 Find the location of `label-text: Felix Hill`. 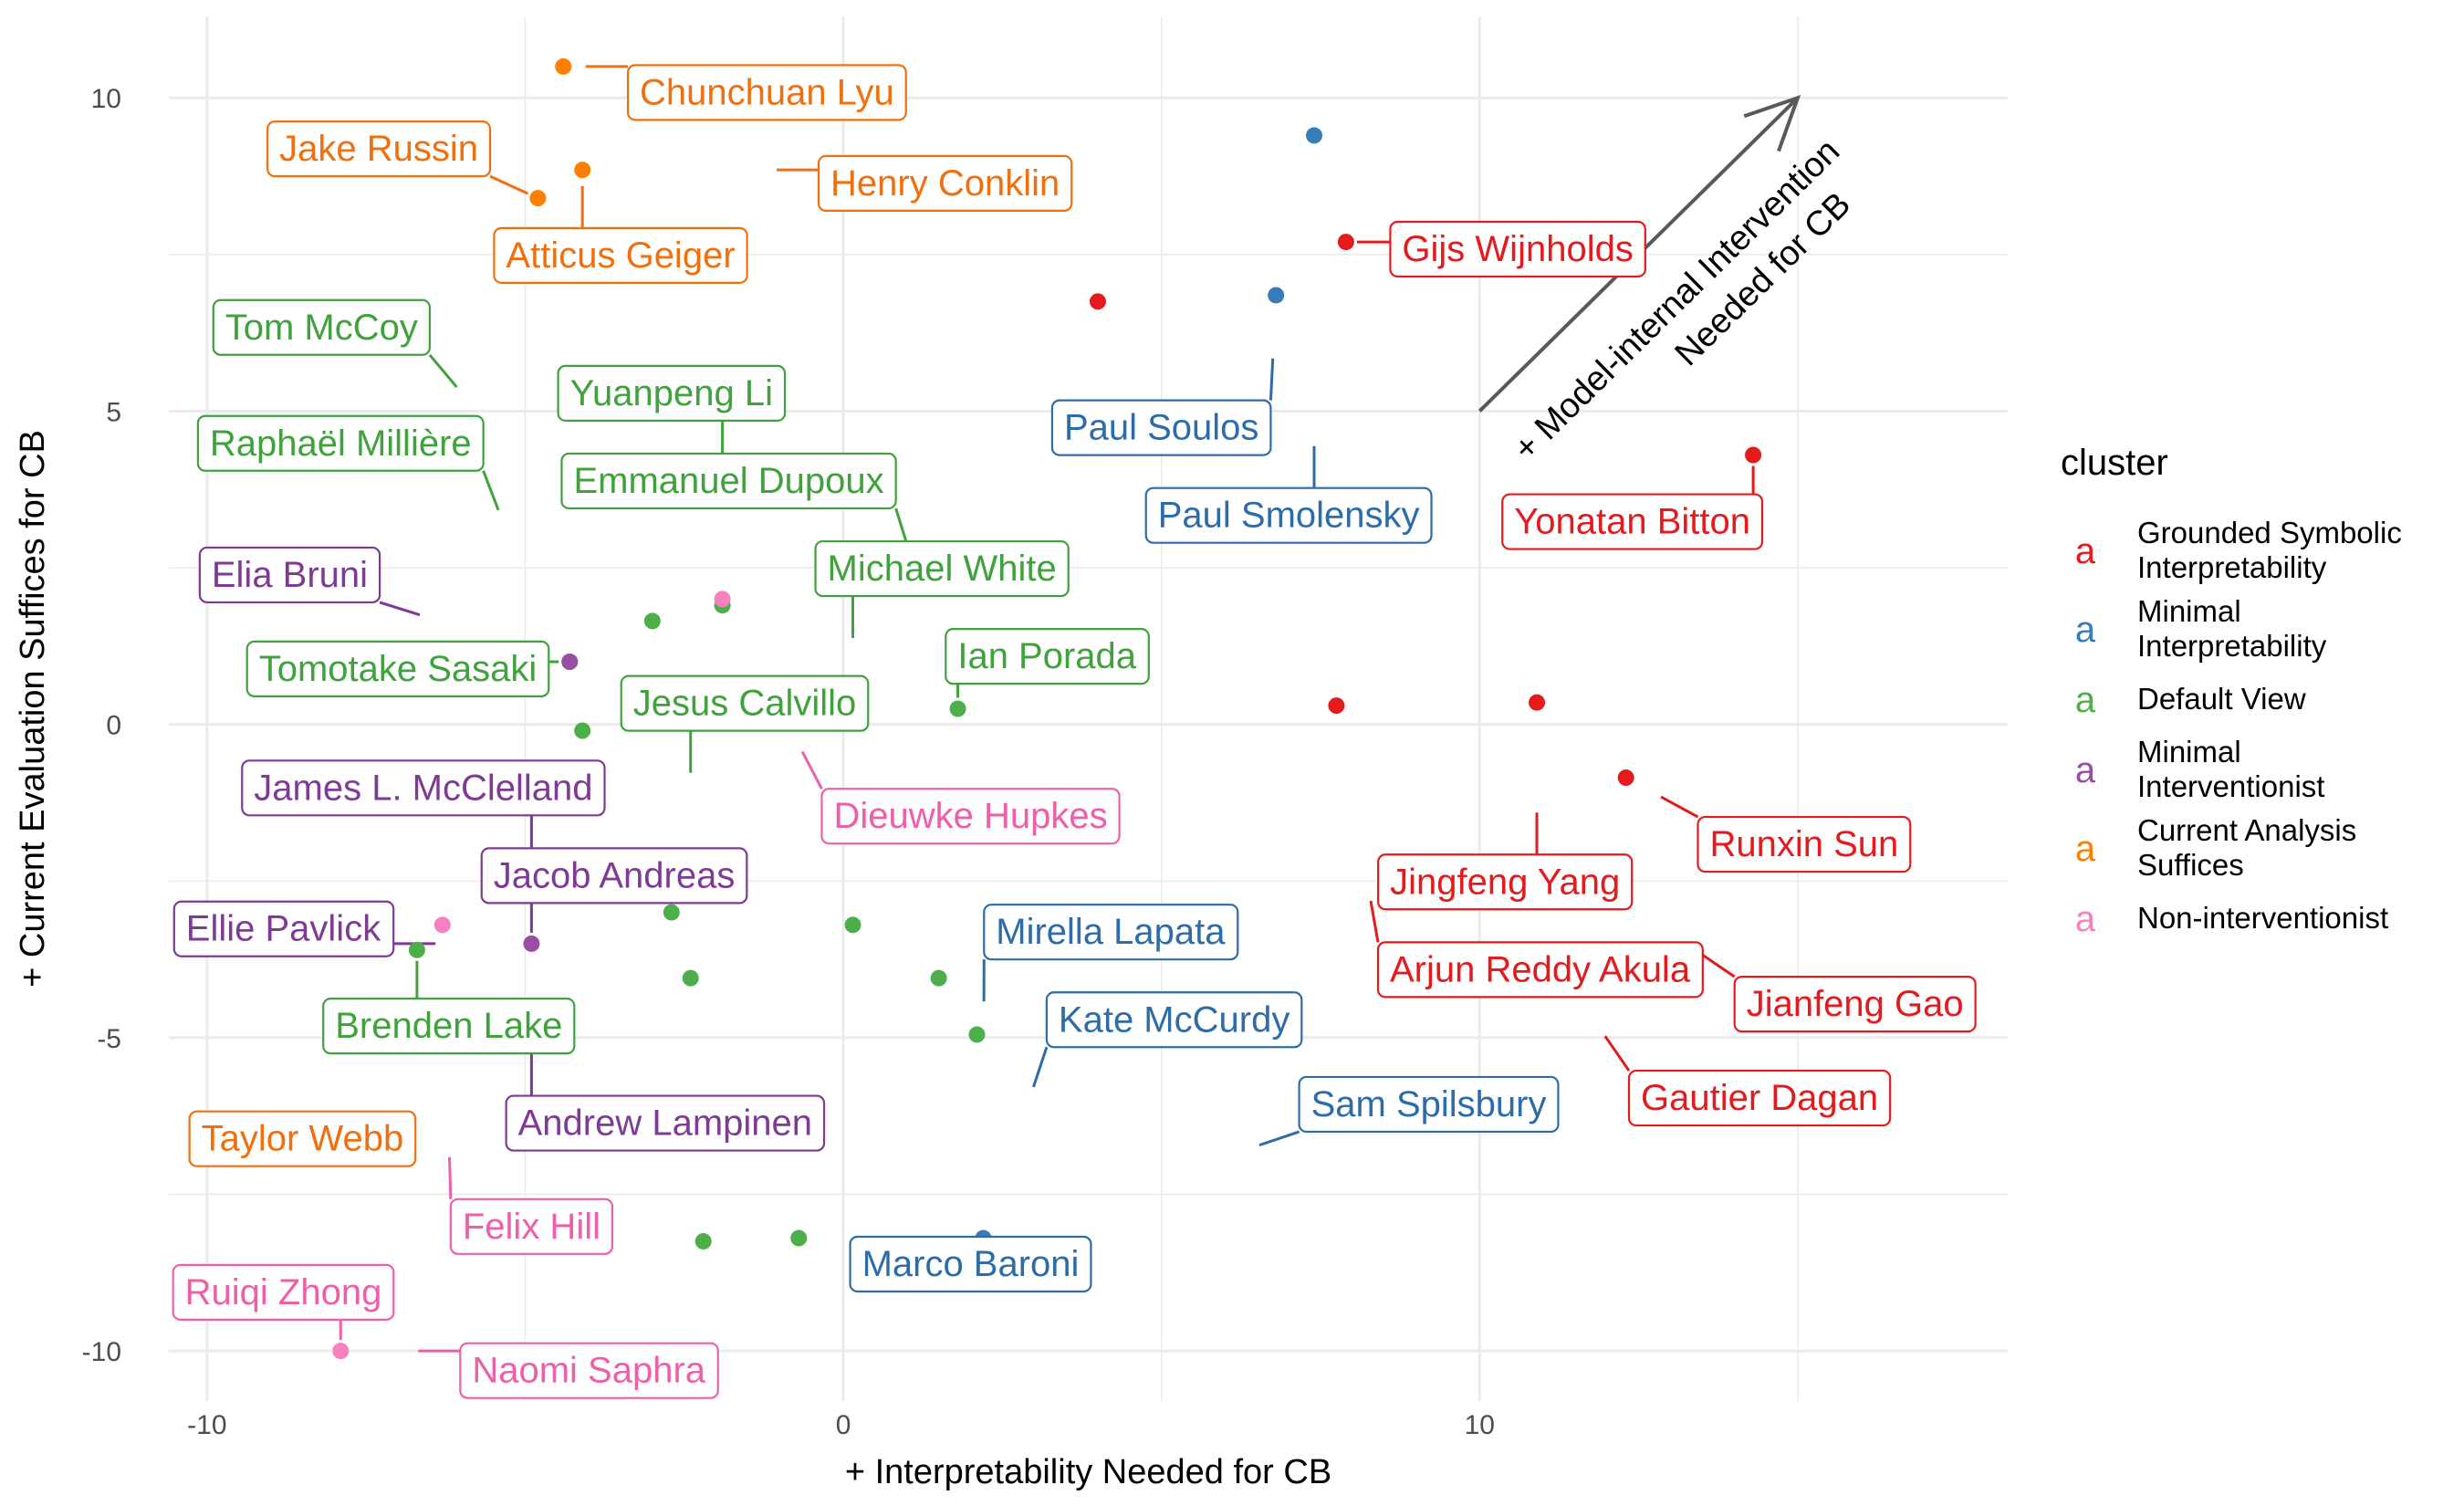

label-text: Felix Hill is located at coordinates (531, 1227).